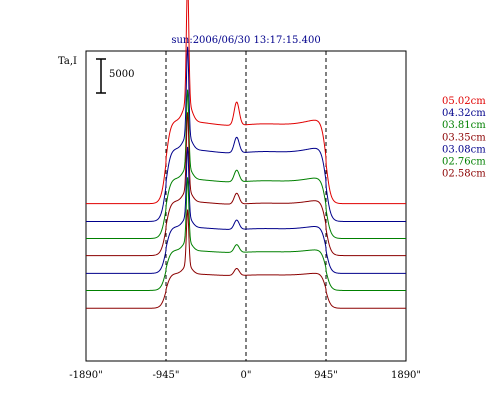  What do you see at coordinates (406, 375) in the screenshot?
I see `x-tick-label: 1890"` at bounding box center [406, 375].